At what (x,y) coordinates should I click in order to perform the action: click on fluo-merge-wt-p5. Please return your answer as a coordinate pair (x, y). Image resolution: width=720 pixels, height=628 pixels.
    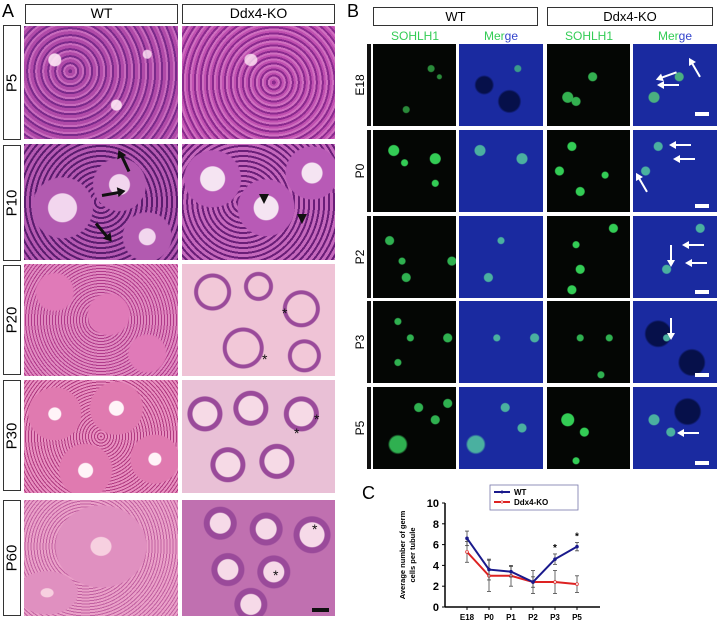
    Looking at the image, I should click on (501, 428).